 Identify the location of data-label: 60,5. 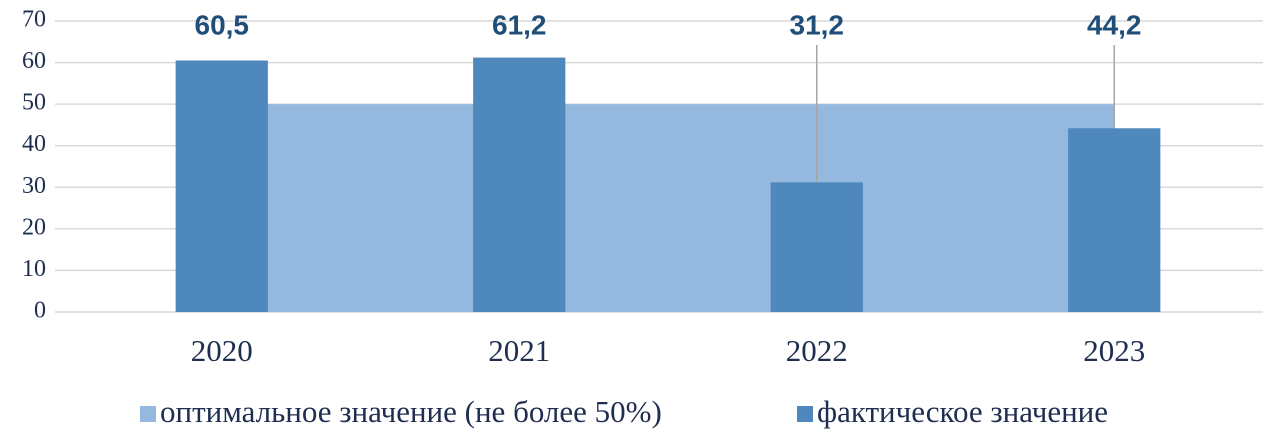
(222, 24).